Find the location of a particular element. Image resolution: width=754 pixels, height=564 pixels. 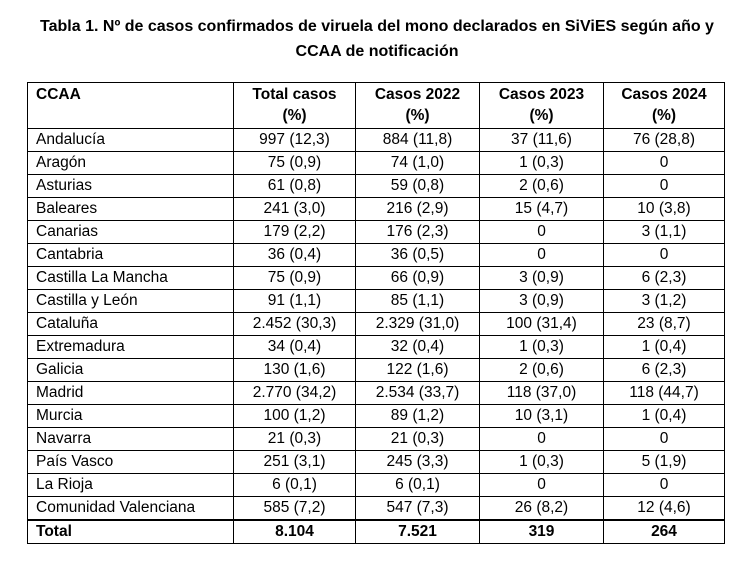

region-cell: Madrid is located at coordinates (130, 393).